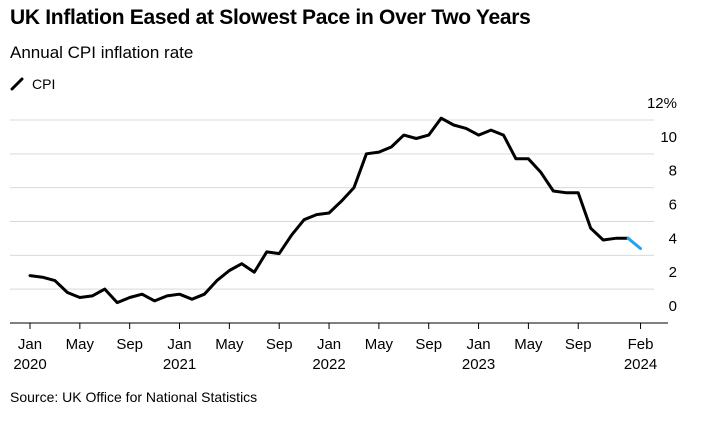  Describe the element at coordinates (673, 171) in the screenshot. I see `y-tick-label: 8` at that location.